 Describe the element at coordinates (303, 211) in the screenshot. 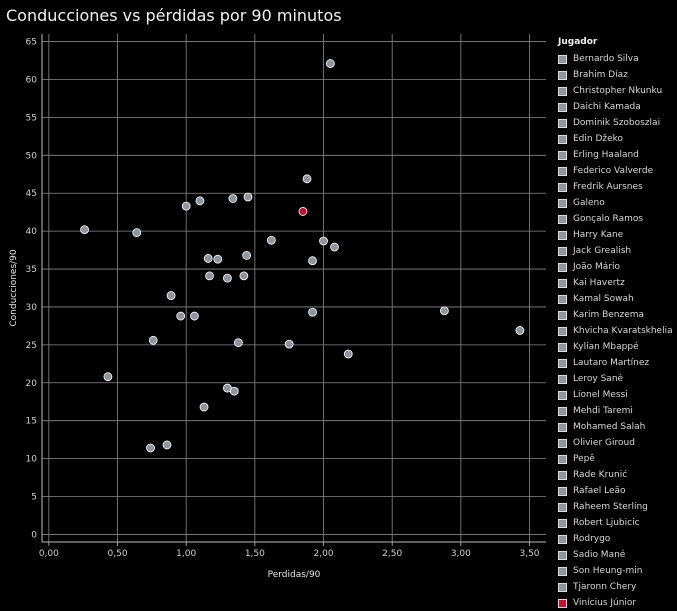

I see `highlighted-data-point` at that location.